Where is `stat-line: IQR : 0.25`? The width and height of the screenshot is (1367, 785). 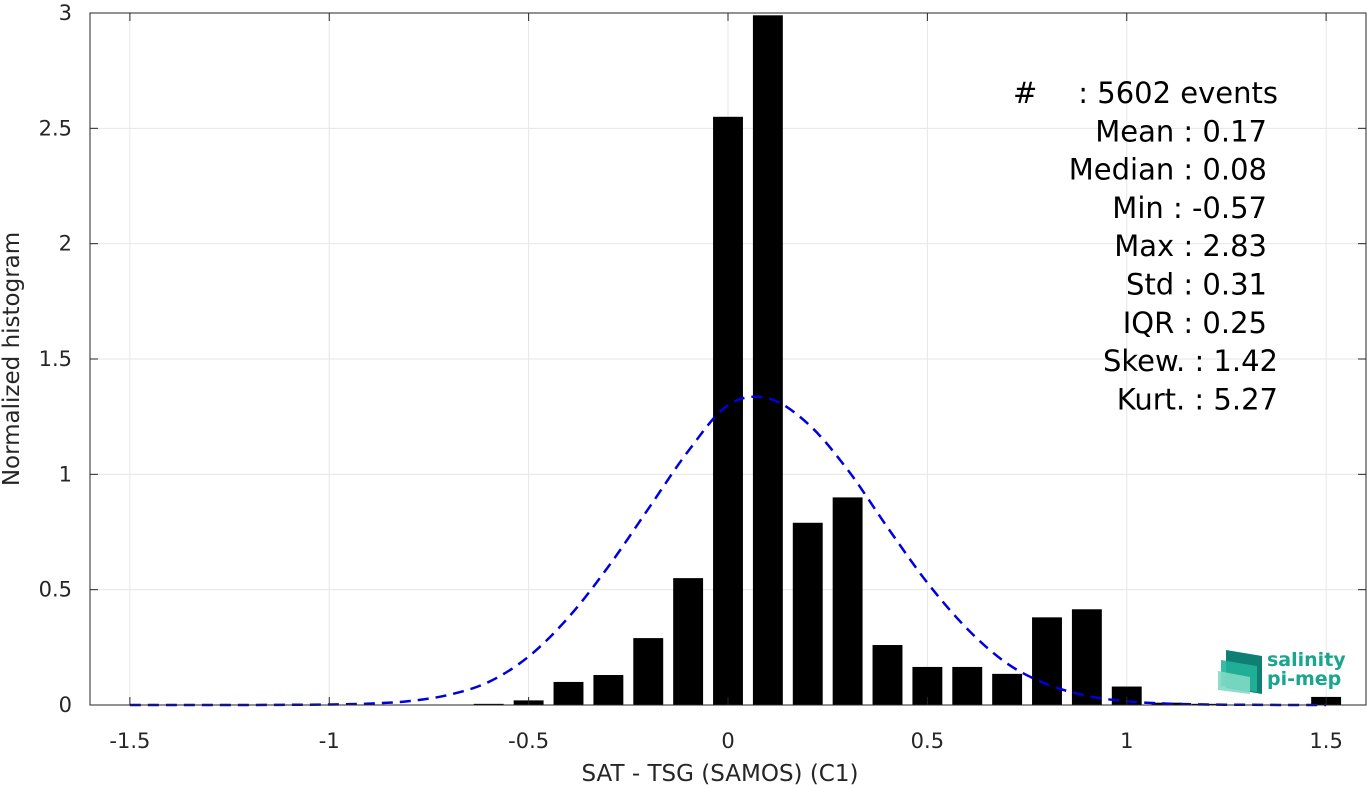
stat-line: IQR : 0.25 is located at coordinates (1195, 323).